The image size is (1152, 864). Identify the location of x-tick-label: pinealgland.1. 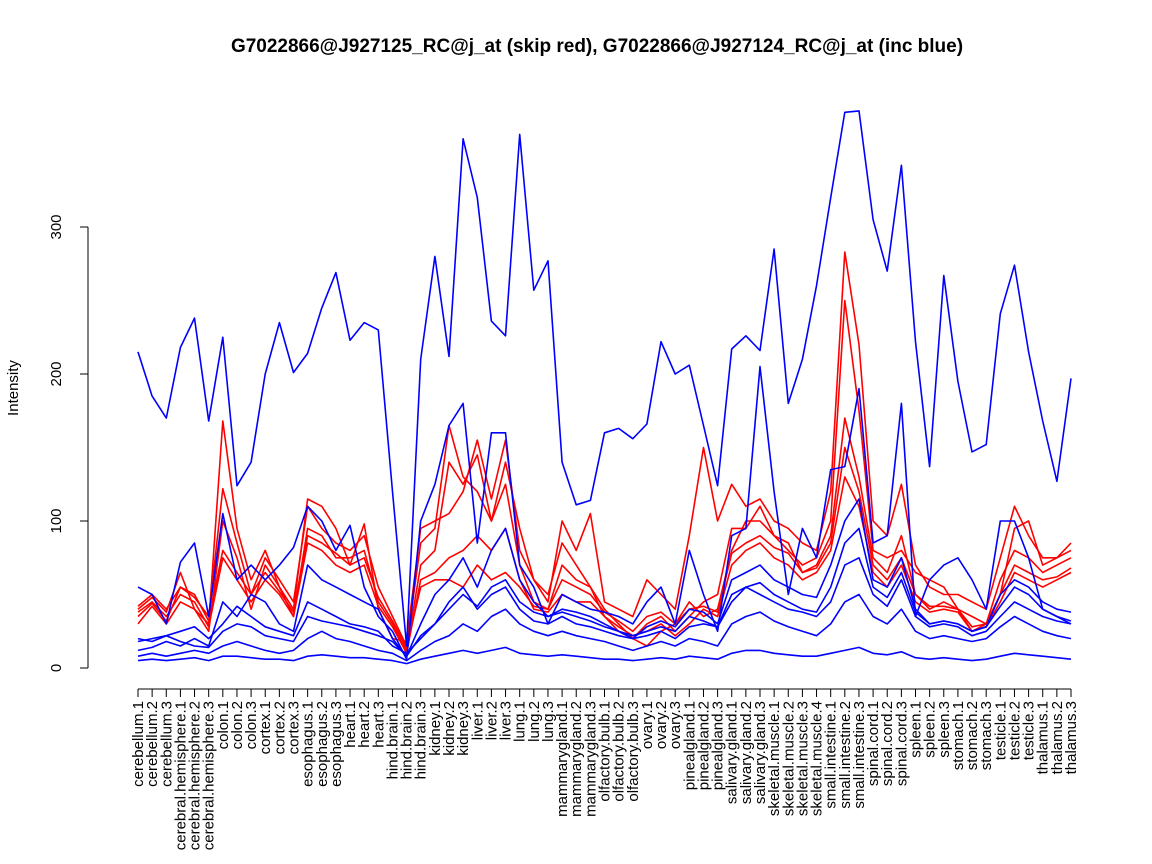
(689, 745).